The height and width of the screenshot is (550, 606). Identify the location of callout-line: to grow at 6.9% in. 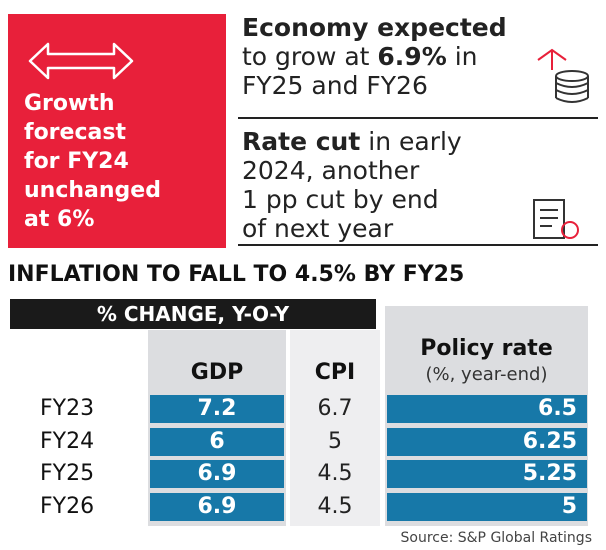
(360, 57).